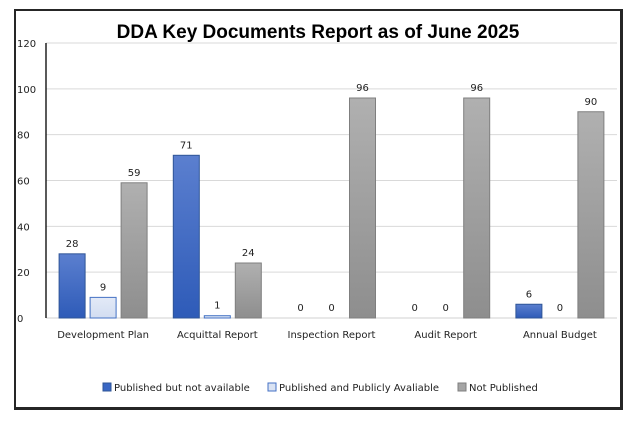 This screenshot has width=639, height=423. Describe the element at coordinates (72, 244) in the screenshot. I see `data-label: 28` at that location.